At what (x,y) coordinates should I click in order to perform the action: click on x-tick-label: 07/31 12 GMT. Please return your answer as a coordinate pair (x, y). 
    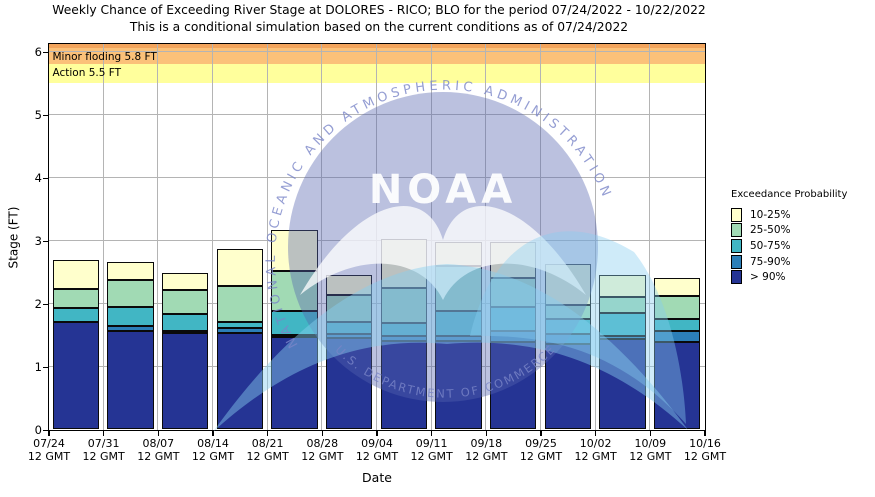
    Looking at the image, I should click on (104, 450).